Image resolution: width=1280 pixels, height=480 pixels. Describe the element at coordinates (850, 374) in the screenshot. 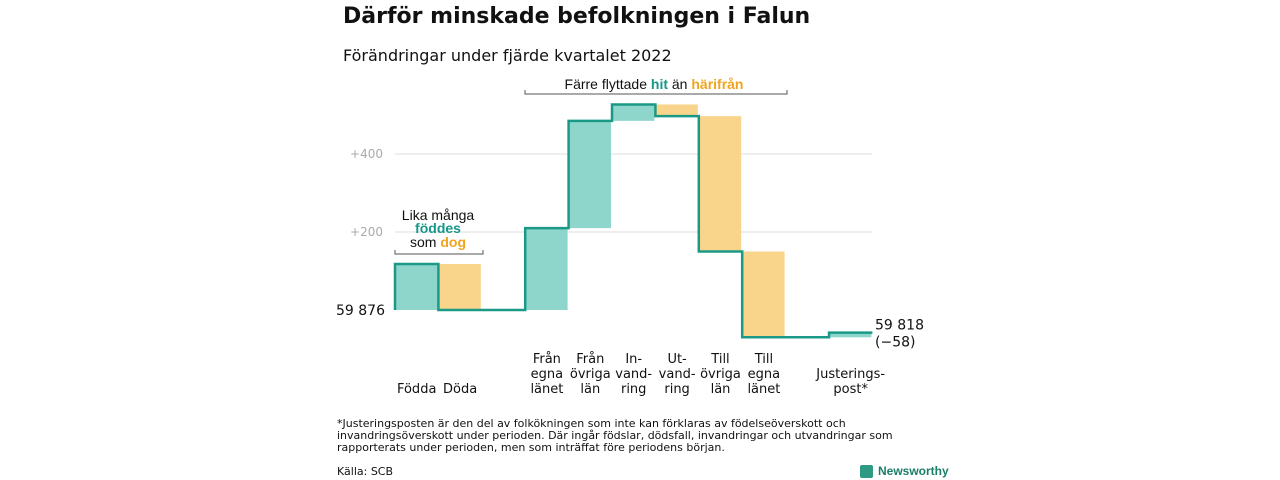

I see `x-category-label: Justerings-` at that location.